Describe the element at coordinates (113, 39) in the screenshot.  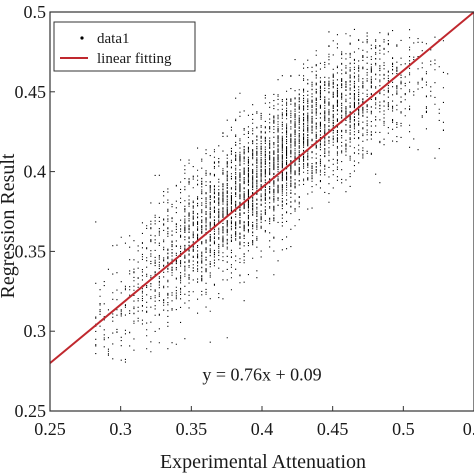
I see `legend-label-data1: data1` at that location.